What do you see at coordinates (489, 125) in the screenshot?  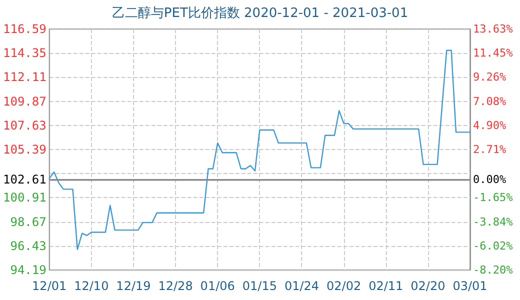 I see `y2-tick-label: 4.90%` at bounding box center [489, 125].